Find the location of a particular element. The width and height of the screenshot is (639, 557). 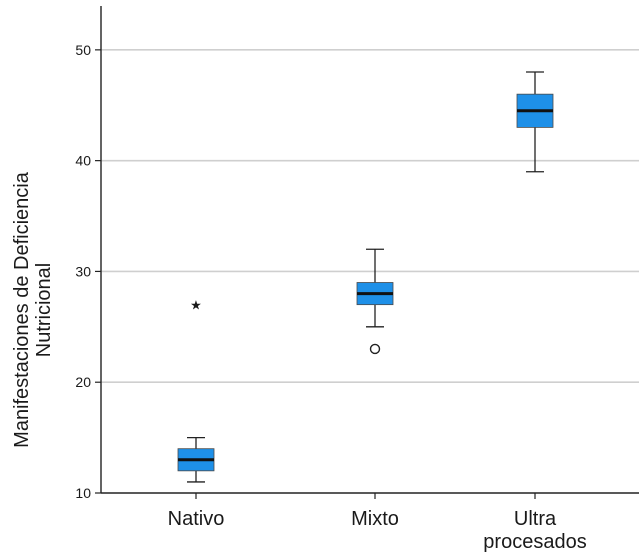

y-tick-labels: 10 20 30 40 50 is located at coordinates (83, 271).